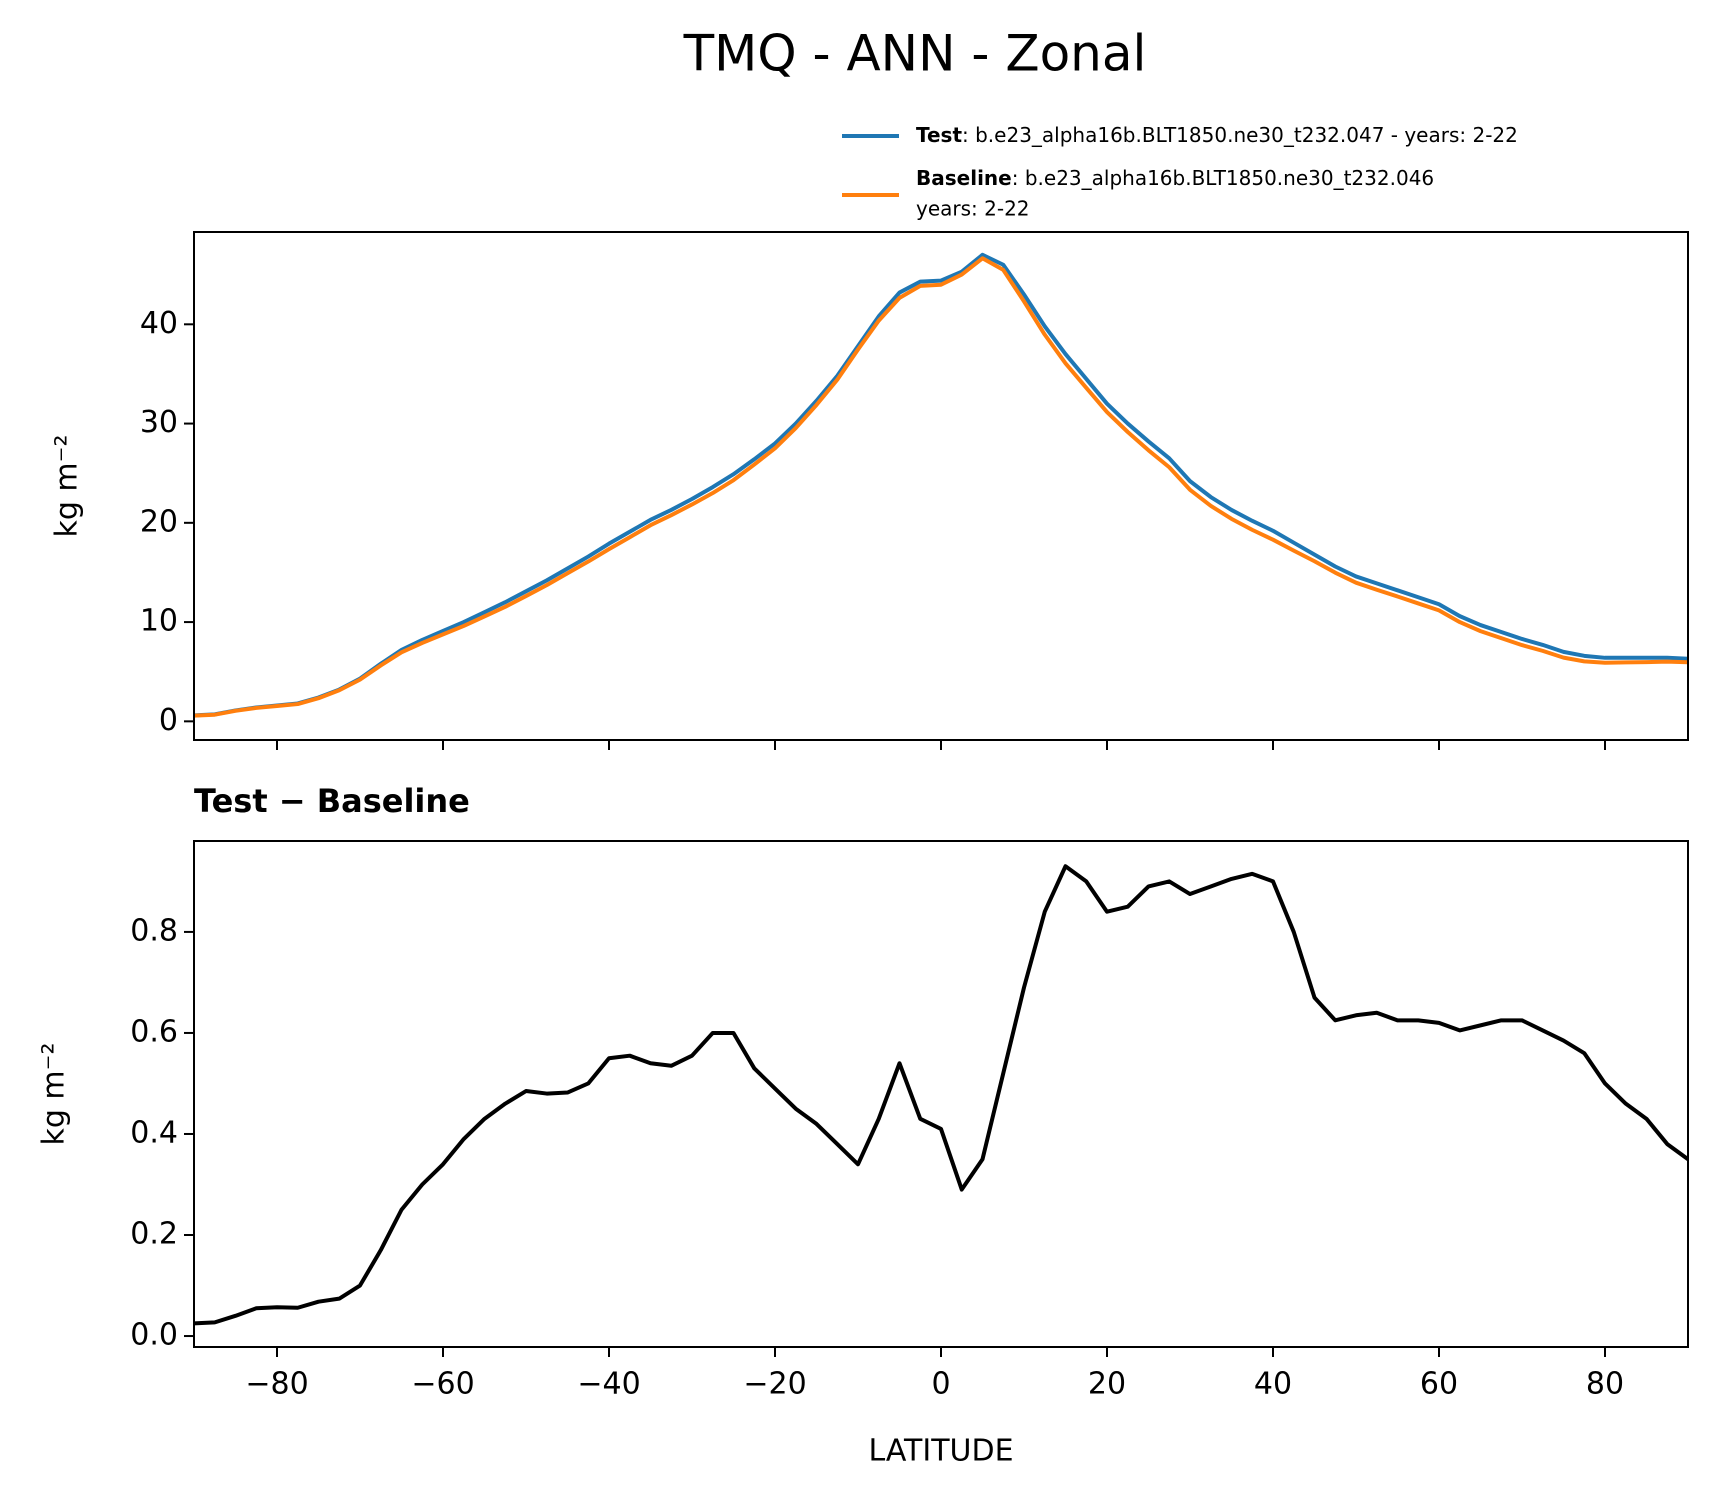  What do you see at coordinates (1273, 1384) in the screenshot?
I see `x-tick-label: 40` at bounding box center [1273, 1384].